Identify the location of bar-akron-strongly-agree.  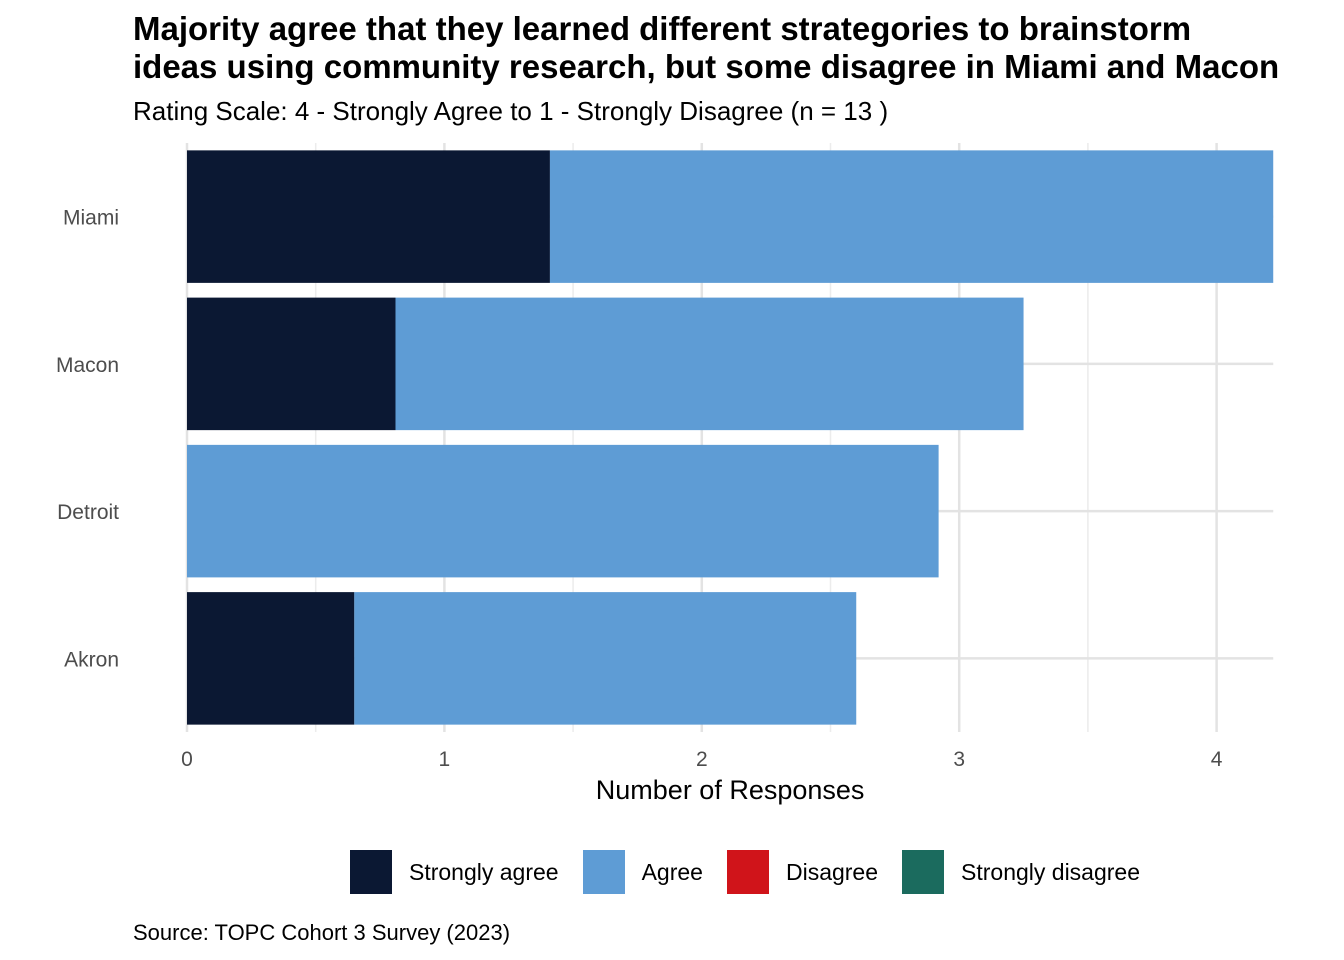
(271, 658).